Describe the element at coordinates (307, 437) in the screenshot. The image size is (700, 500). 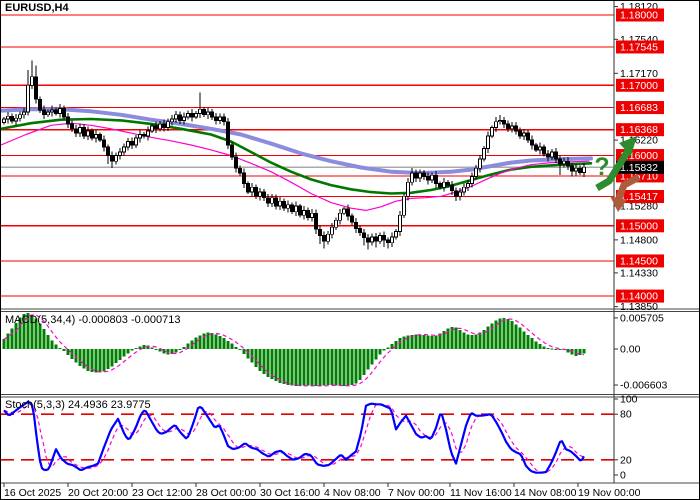
I see `stochastic-layer` at that location.